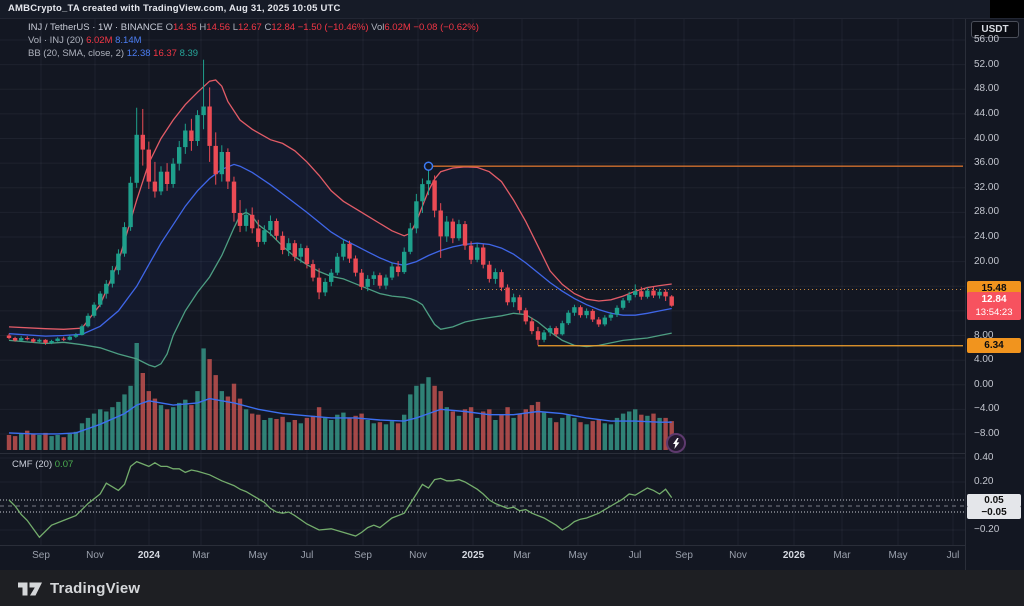 Image resolution: width=1024 pixels, height=606 pixels. I want to click on tradingview-logo-text: TradingView, so click(95, 588).